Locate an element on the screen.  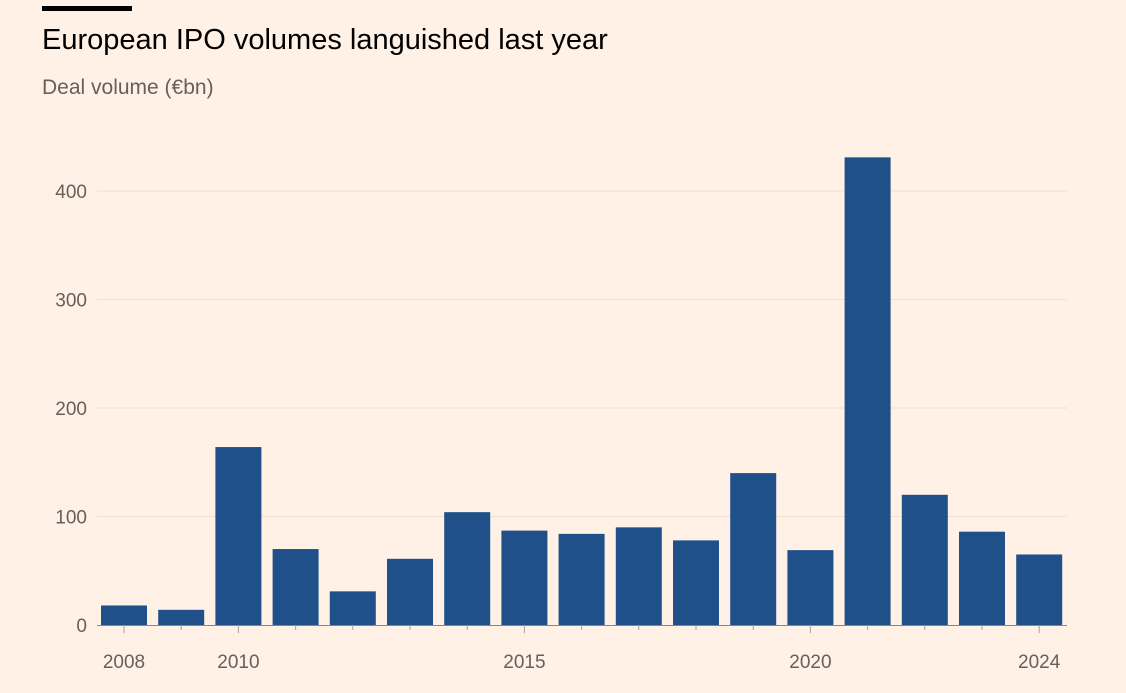
bar-2014 is located at coordinates (467, 568).